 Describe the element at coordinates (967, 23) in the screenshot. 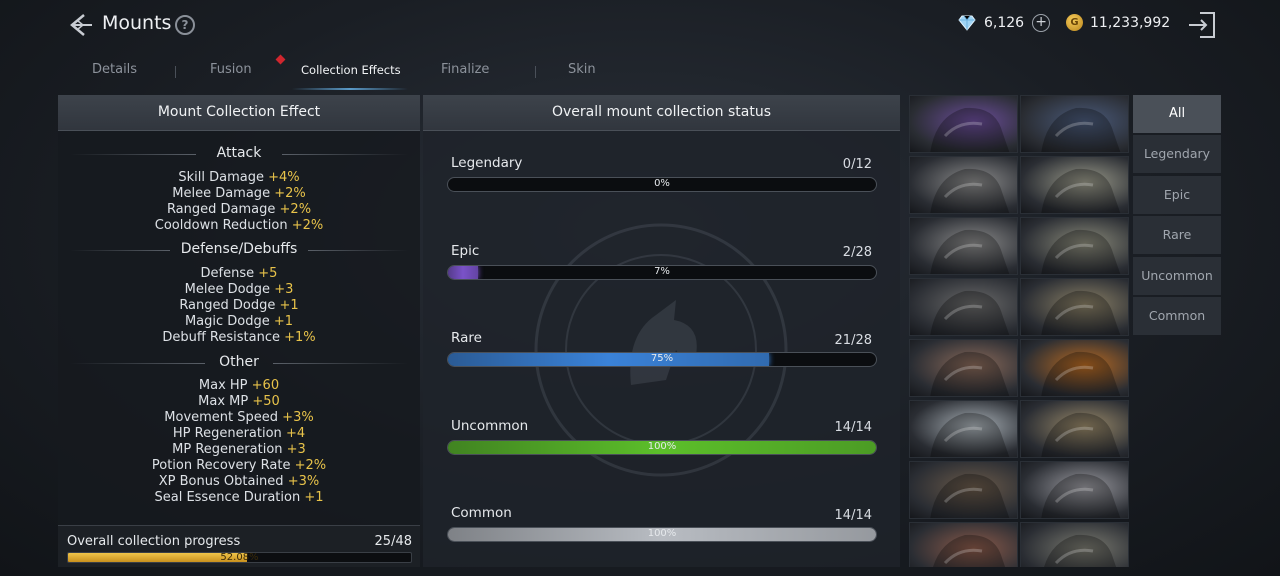

I see `diamond-icon` at that location.